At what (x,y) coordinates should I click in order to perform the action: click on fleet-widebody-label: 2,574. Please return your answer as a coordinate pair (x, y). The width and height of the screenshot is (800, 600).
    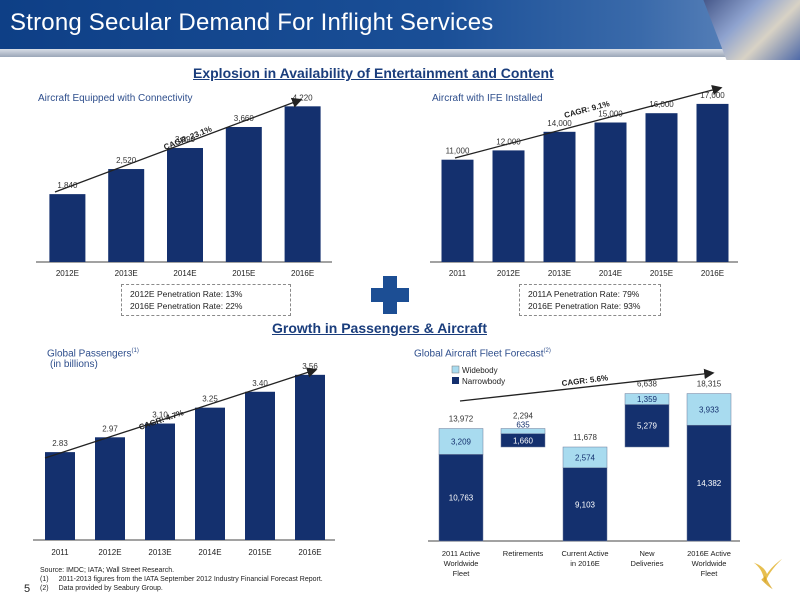
    Looking at the image, I should click on (585, 457).